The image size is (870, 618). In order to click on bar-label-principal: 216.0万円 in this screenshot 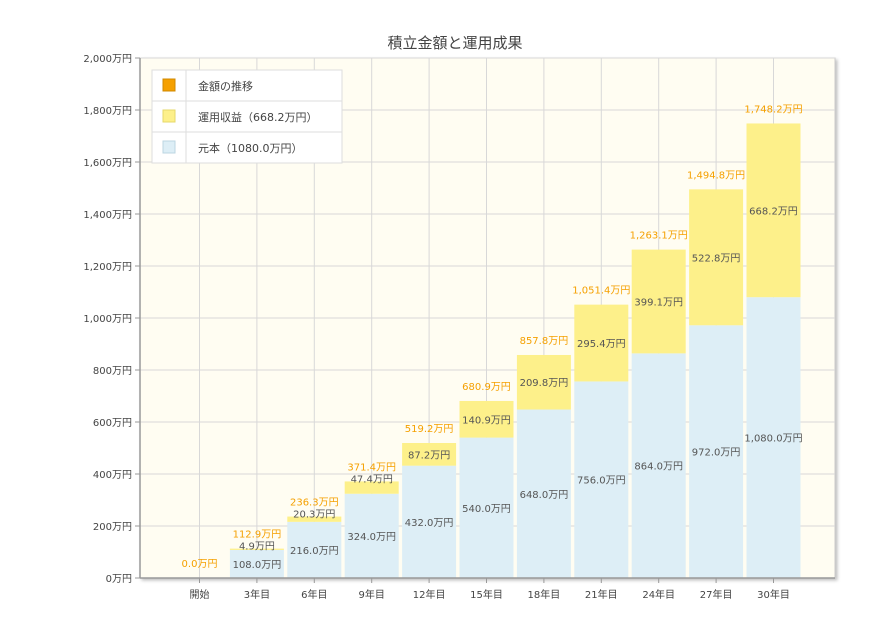, I will do `click(314, 551)`.